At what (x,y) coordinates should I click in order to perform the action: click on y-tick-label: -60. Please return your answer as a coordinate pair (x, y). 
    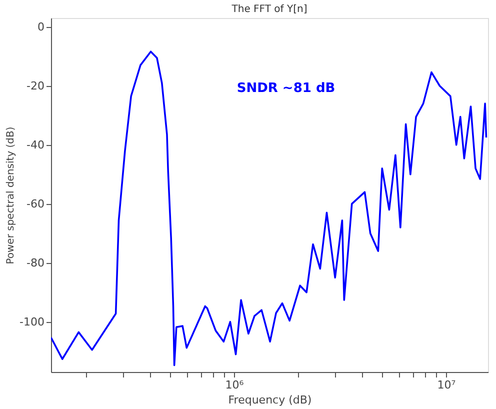
    Looking at the image, I should click on (35, 203).